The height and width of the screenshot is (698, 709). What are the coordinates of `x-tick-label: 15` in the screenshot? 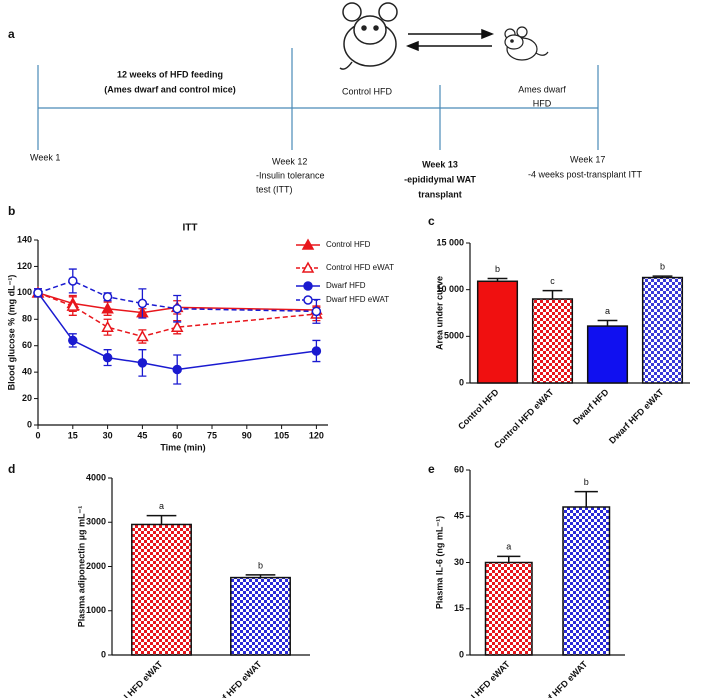 It's located at (73, 435).